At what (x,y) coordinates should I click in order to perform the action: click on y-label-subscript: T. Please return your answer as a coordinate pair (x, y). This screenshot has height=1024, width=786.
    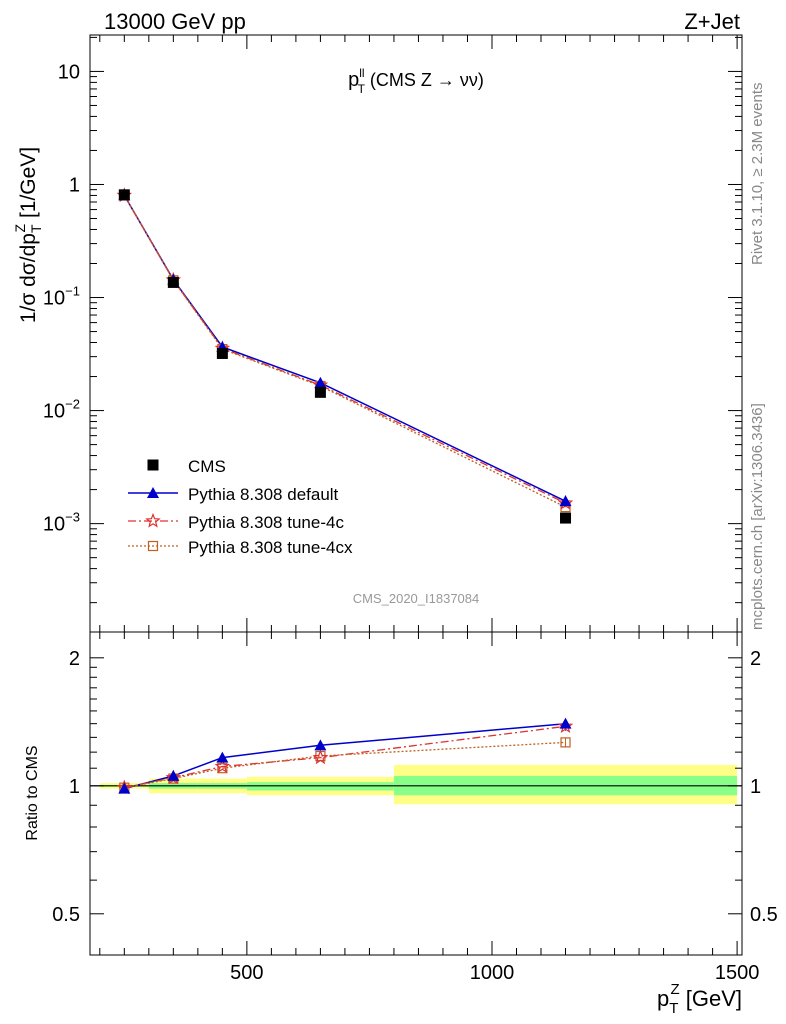
    Looking at the image, I should click on (36, 228).